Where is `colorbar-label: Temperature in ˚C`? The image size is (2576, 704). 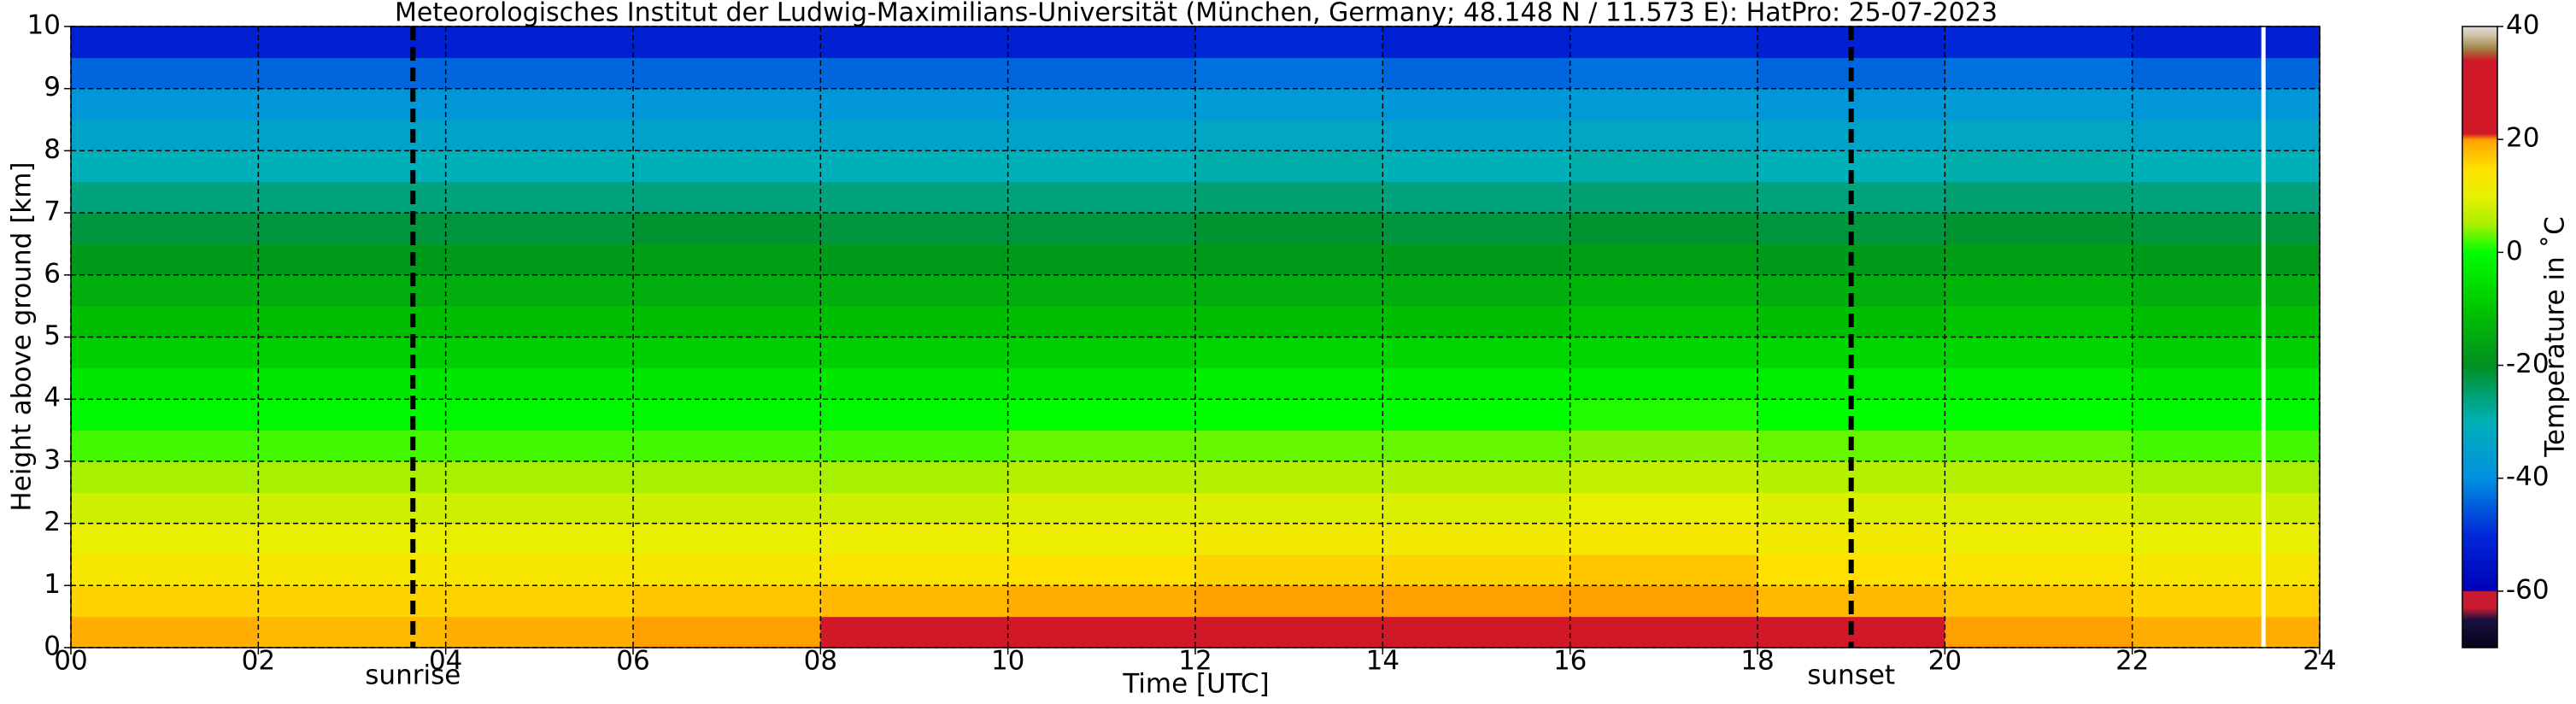 colorbar-label: Temperature in ˚C is located at coordinates (2555, 336).